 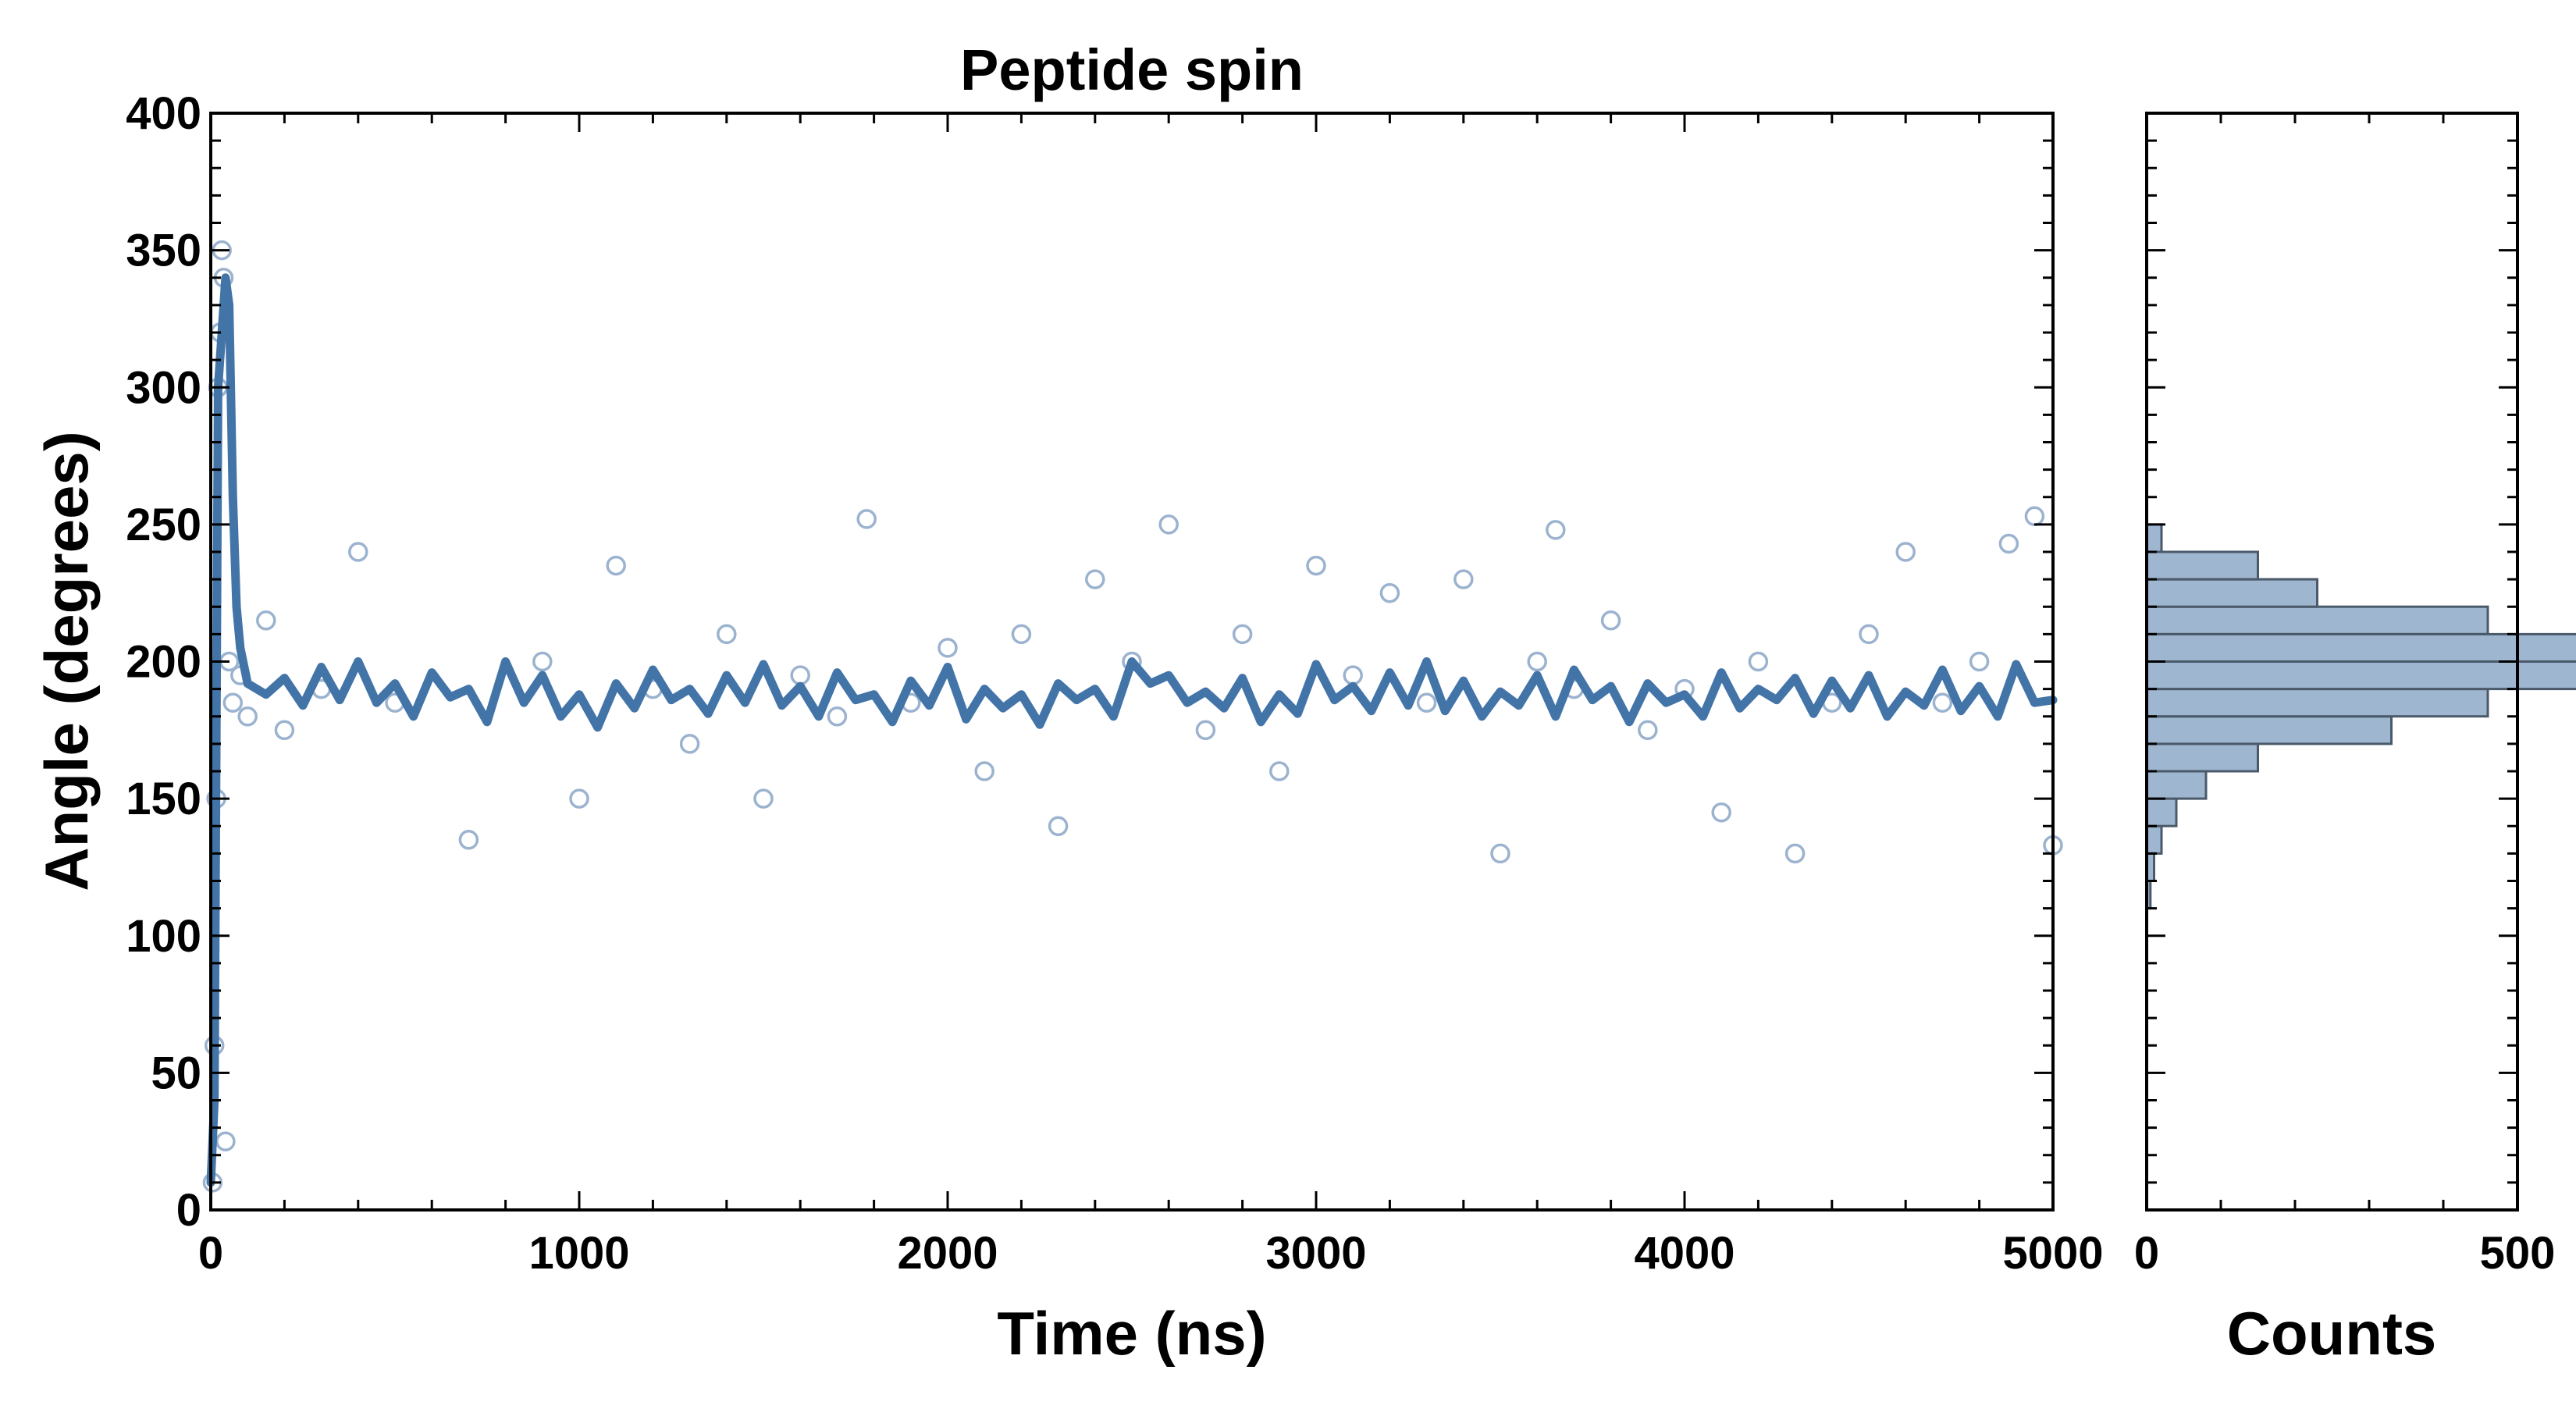 What do you see at coordinates (176, 1073) in the screenshot?
I see `y-tick-label: 50` at bounding box center [176, 1073].